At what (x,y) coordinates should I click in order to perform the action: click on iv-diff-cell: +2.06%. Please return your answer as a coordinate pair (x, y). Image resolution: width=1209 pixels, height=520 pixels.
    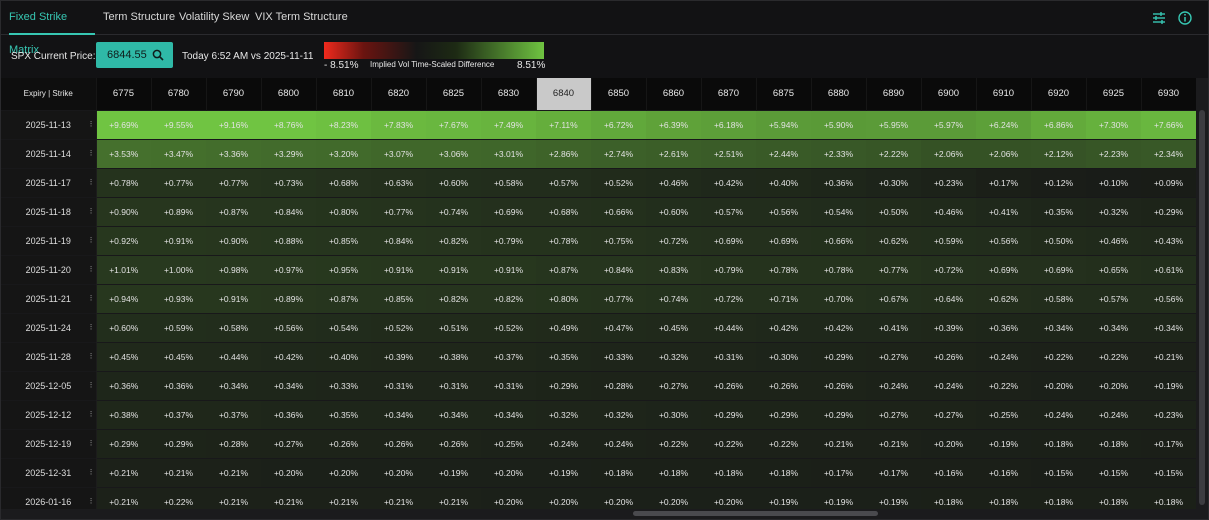
    Looking at the image, I should click on (948, 153).